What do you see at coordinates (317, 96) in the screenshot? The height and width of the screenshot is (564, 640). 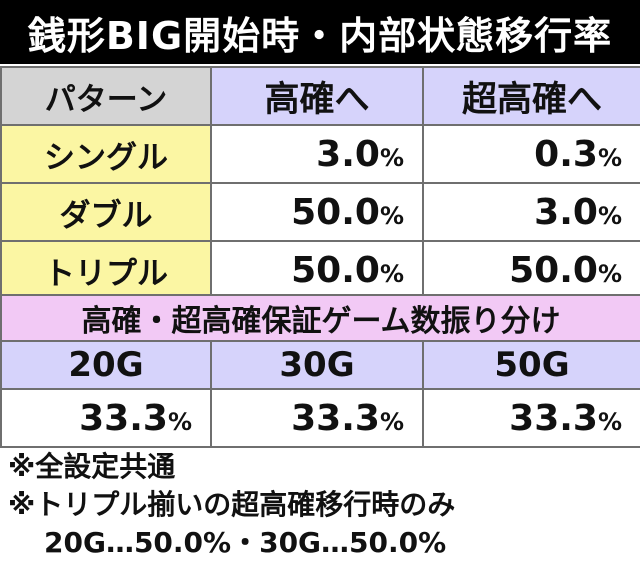 I see `column-header-koukaku: 高確へ` at bounding box center [317, 96].